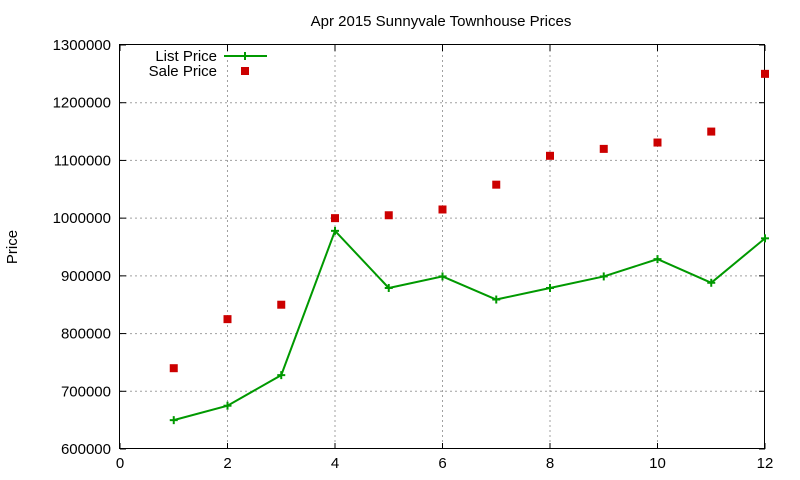 The height and width of the screenshot is (480, 800). What do you see at coordinates (82, 45) in the screenshot?
I see `y-tick-label: 1300000` at bounding box center [82, 45].